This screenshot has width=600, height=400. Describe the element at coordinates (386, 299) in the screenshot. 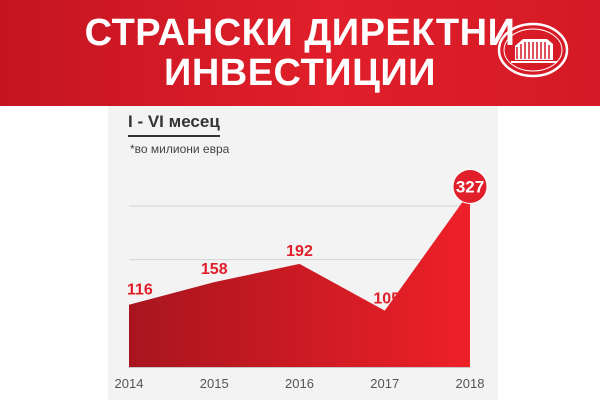

I see `data-label: 105` at that location.